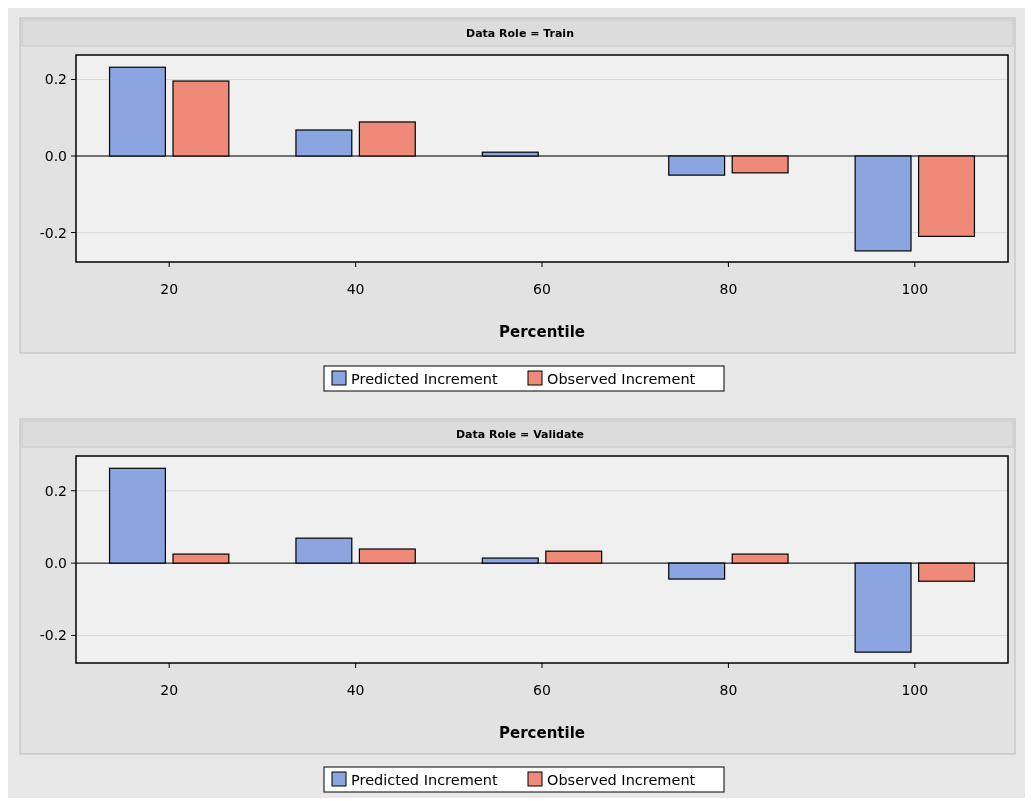  I want to click on chart-title: Data Role = Train, so click(520, 33).